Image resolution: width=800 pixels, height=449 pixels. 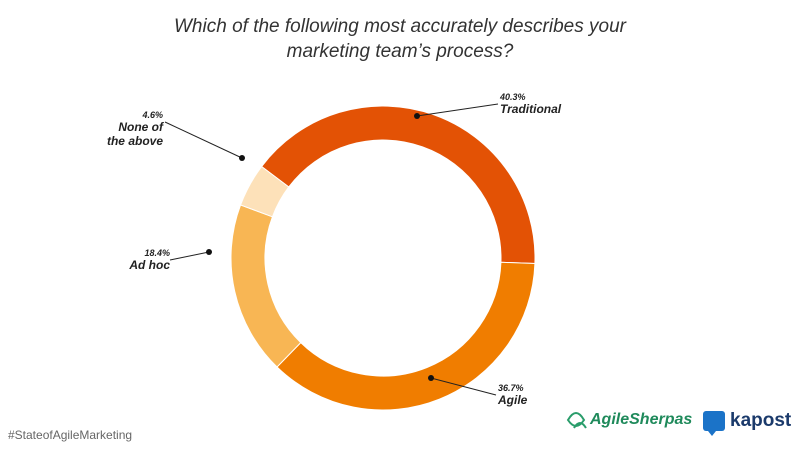 What do you see at coordinates (105, 260) in the screenshot?
I see `slice-label: 18.4% Ad hoc` at bounding box center [105, 260].